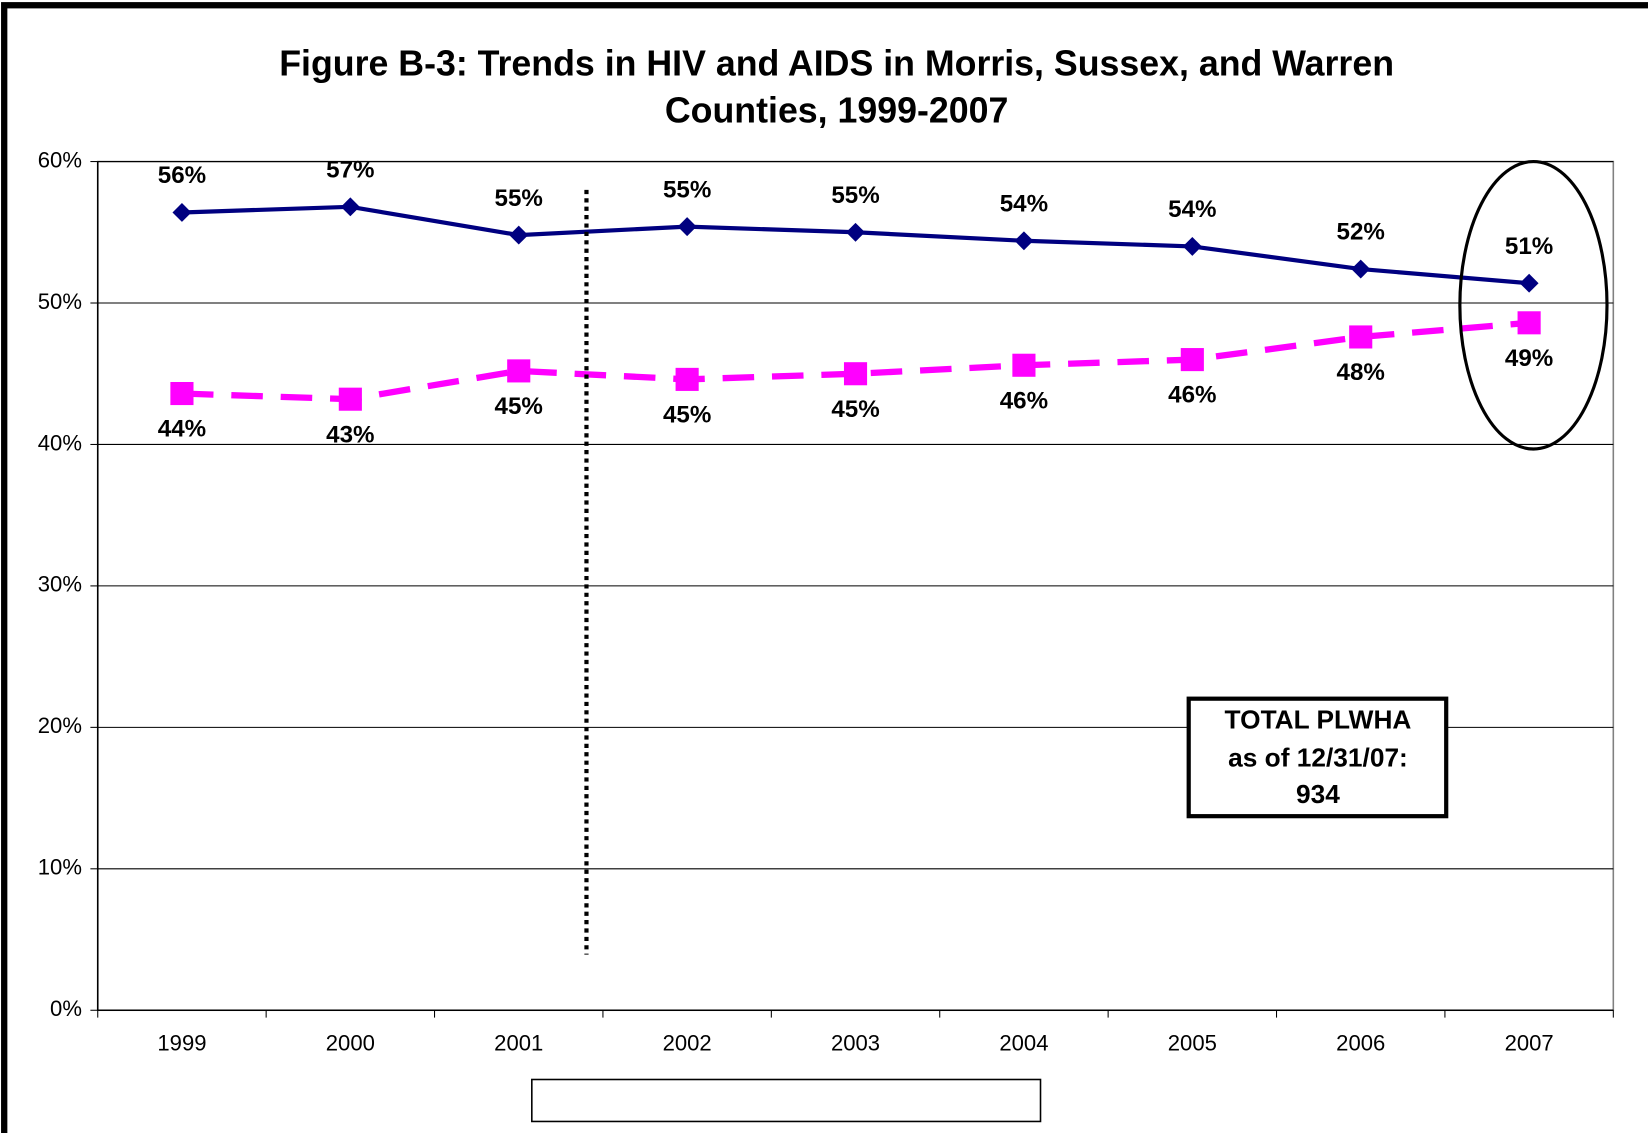 The image size is (1648, 1133). I want to click on x-tick-label: 2006, so click(1360, 1043).